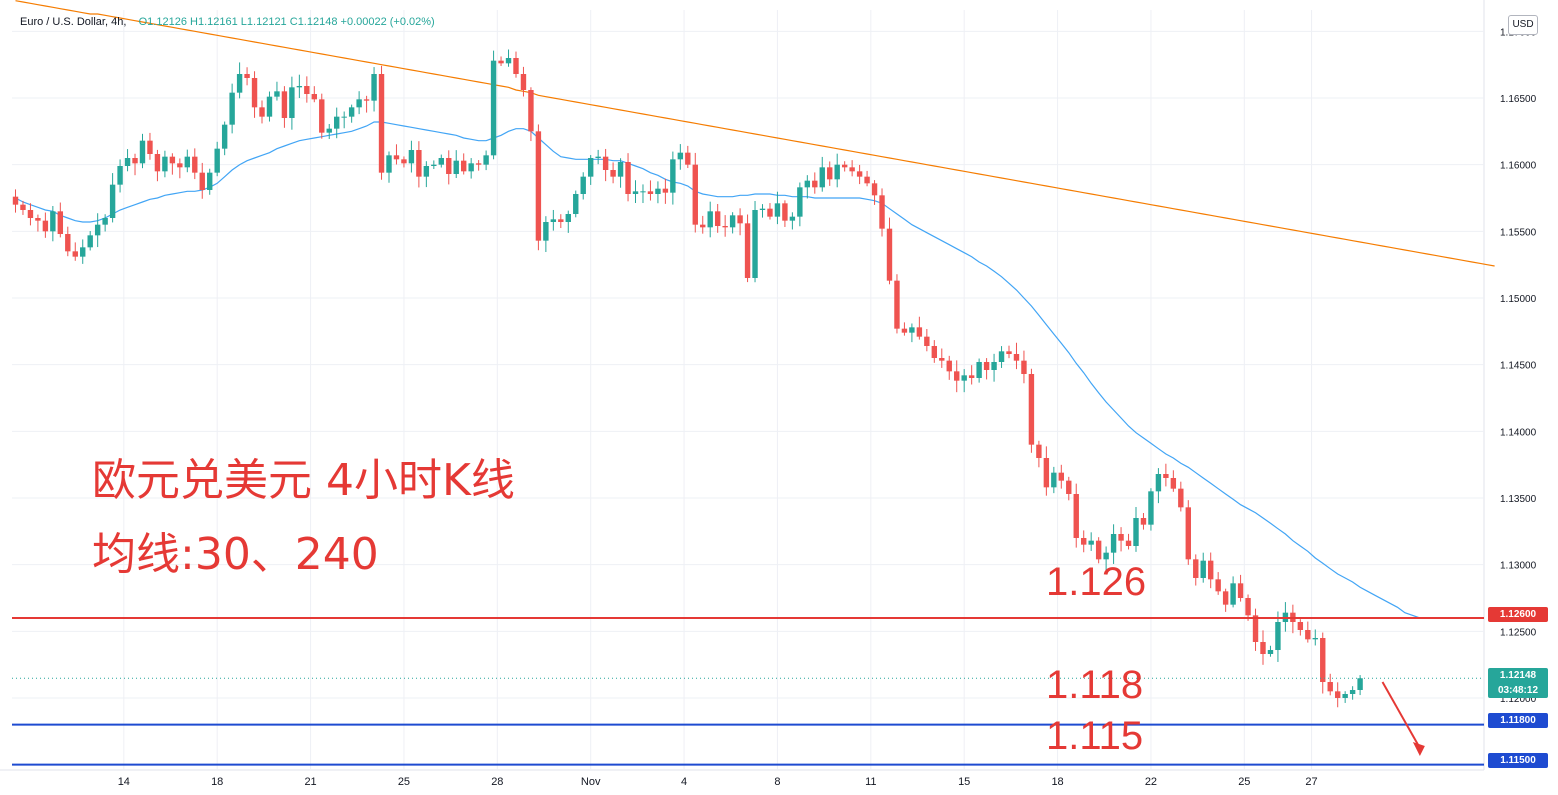 The width and height of the screenshot is (1558, 795). Describe the element at coordinates (1518, 614) in the screenshot. I see `red-level-price-tag: 1.12600` at that location.